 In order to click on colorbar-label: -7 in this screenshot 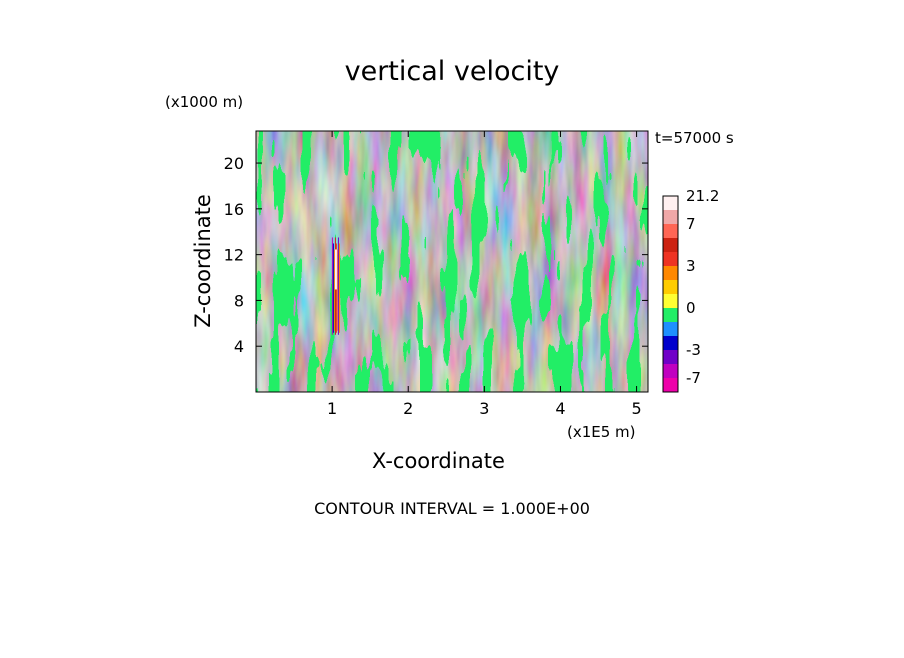, I will do `click(693, 378)`.